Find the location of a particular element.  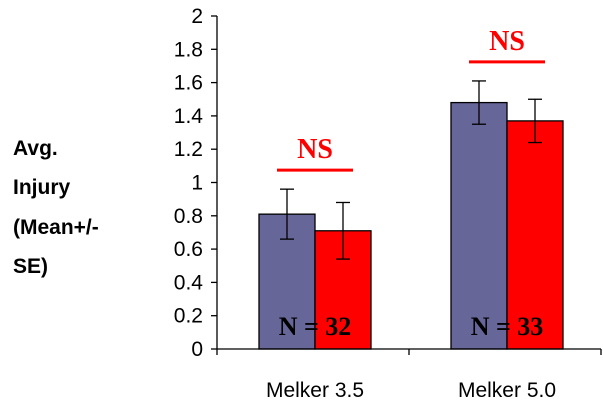

sample-size-label: N = 33 is located at coordinates (507, 326).